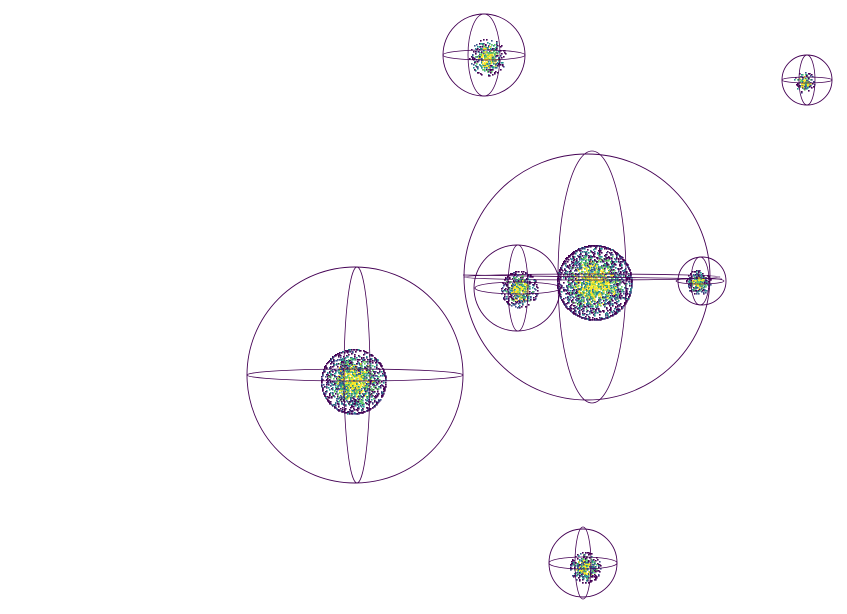 The width and height of the screenshot is (847, 614). I want to click on sphere-top, so click(484, 55).